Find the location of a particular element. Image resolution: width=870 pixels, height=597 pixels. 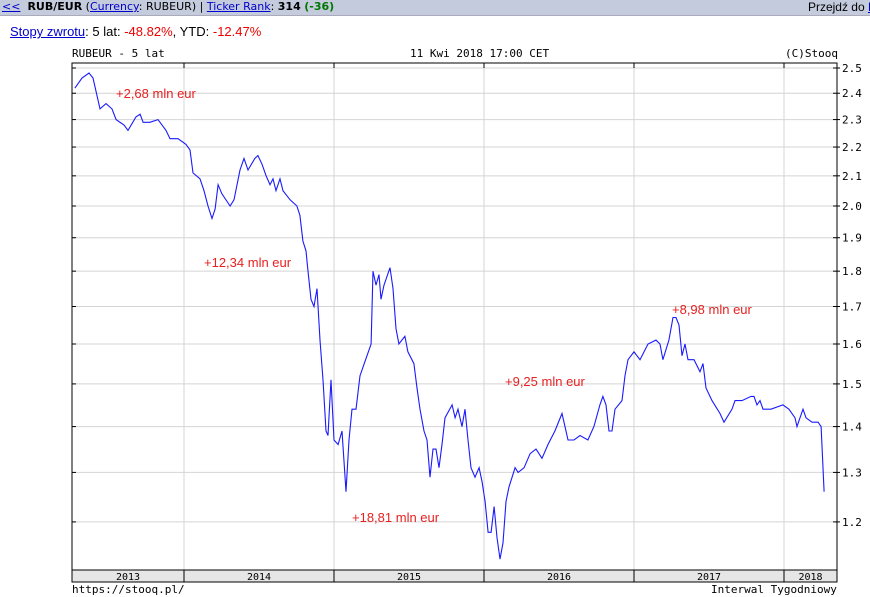

y-tick-label: 2.4 is located at coordinates (852, 93).